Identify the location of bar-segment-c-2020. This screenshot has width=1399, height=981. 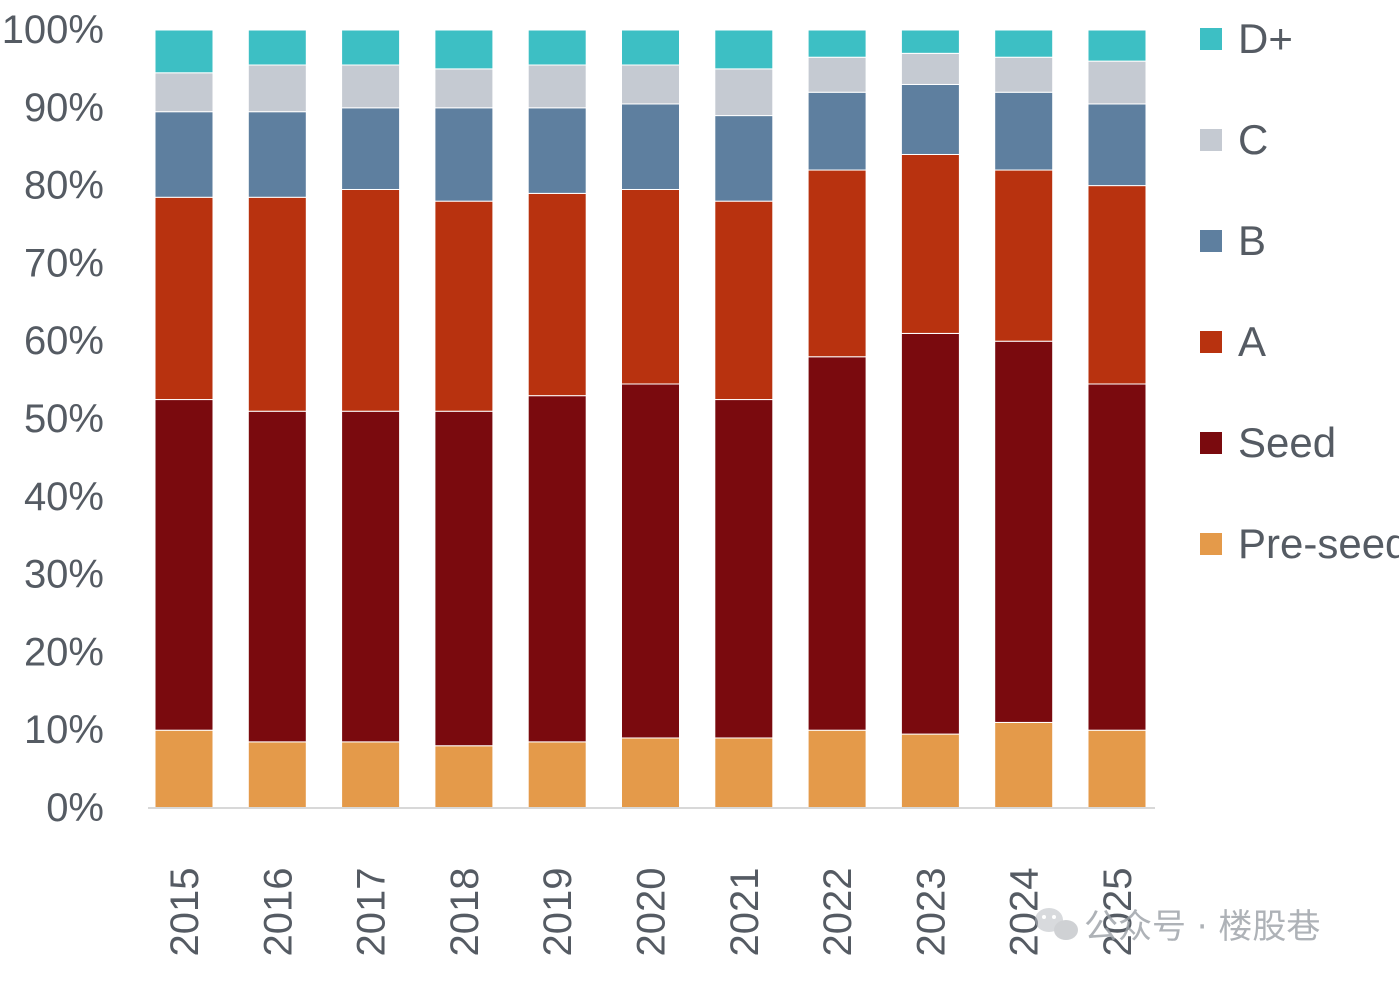
(650, 84).